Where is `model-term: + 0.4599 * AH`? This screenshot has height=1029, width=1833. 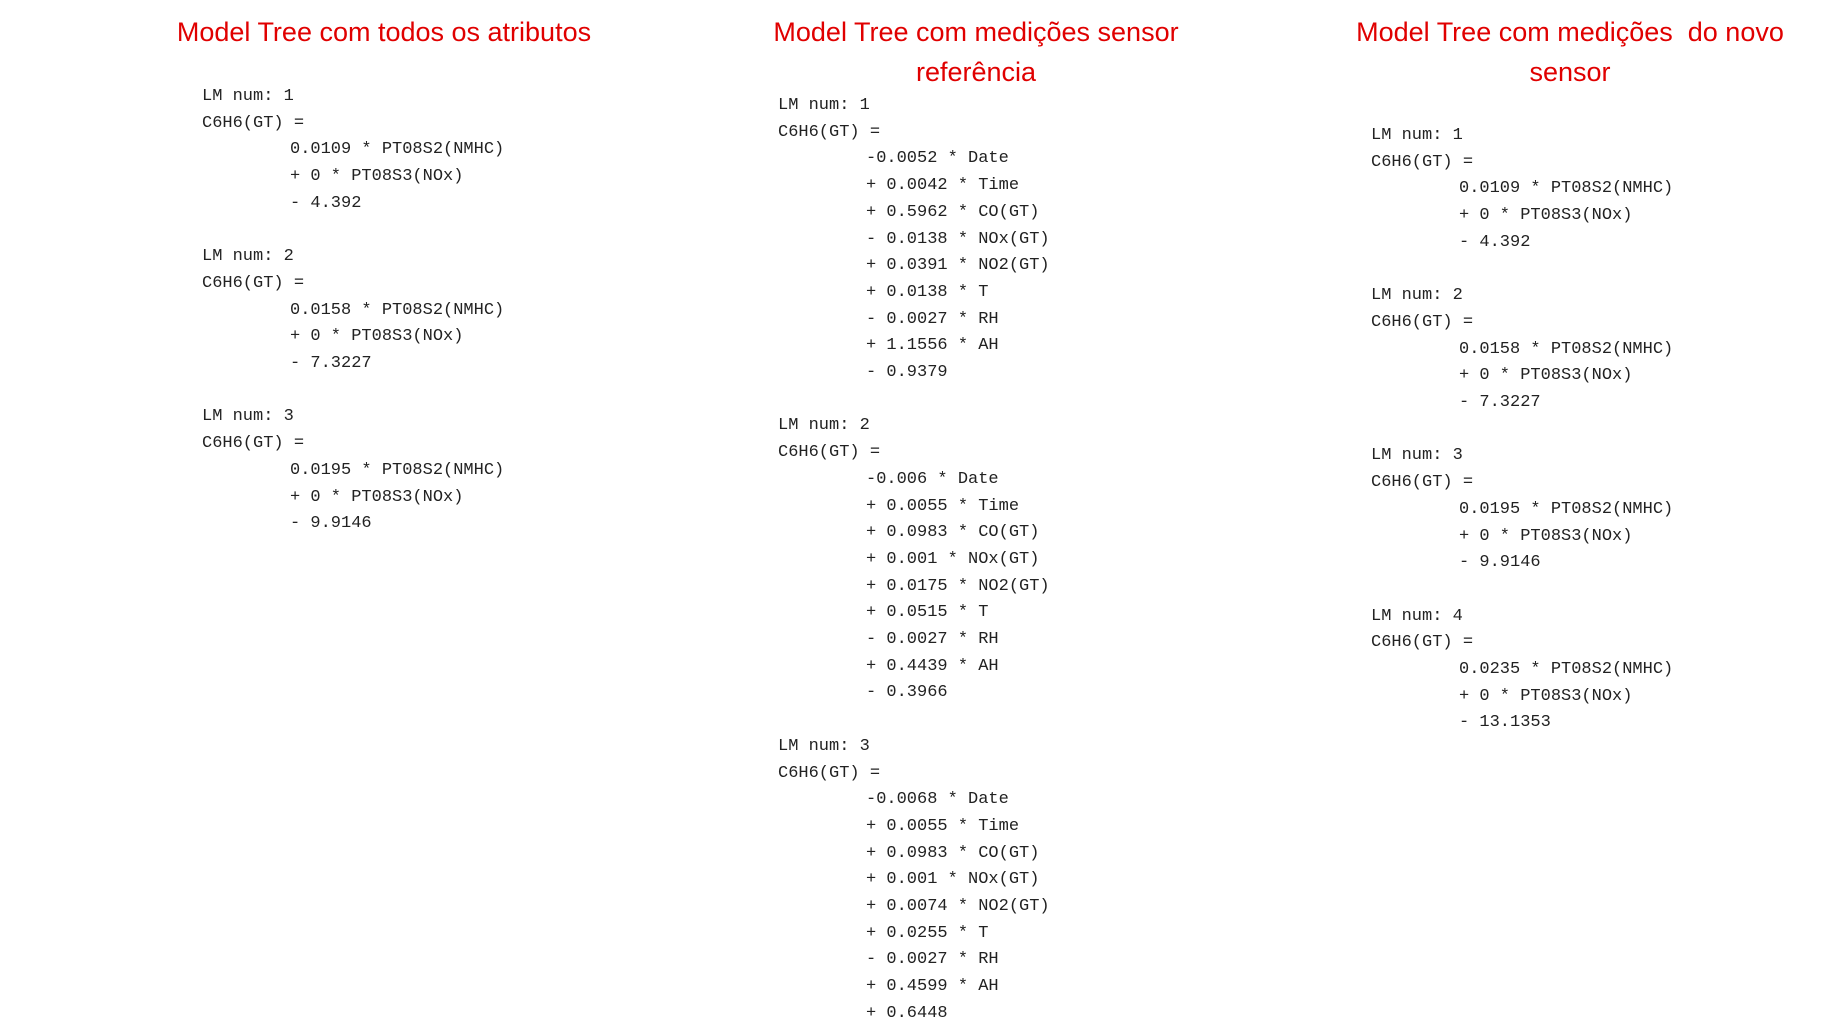
model-term: + 0.4599 * AH is located at coordinates (932, 987).